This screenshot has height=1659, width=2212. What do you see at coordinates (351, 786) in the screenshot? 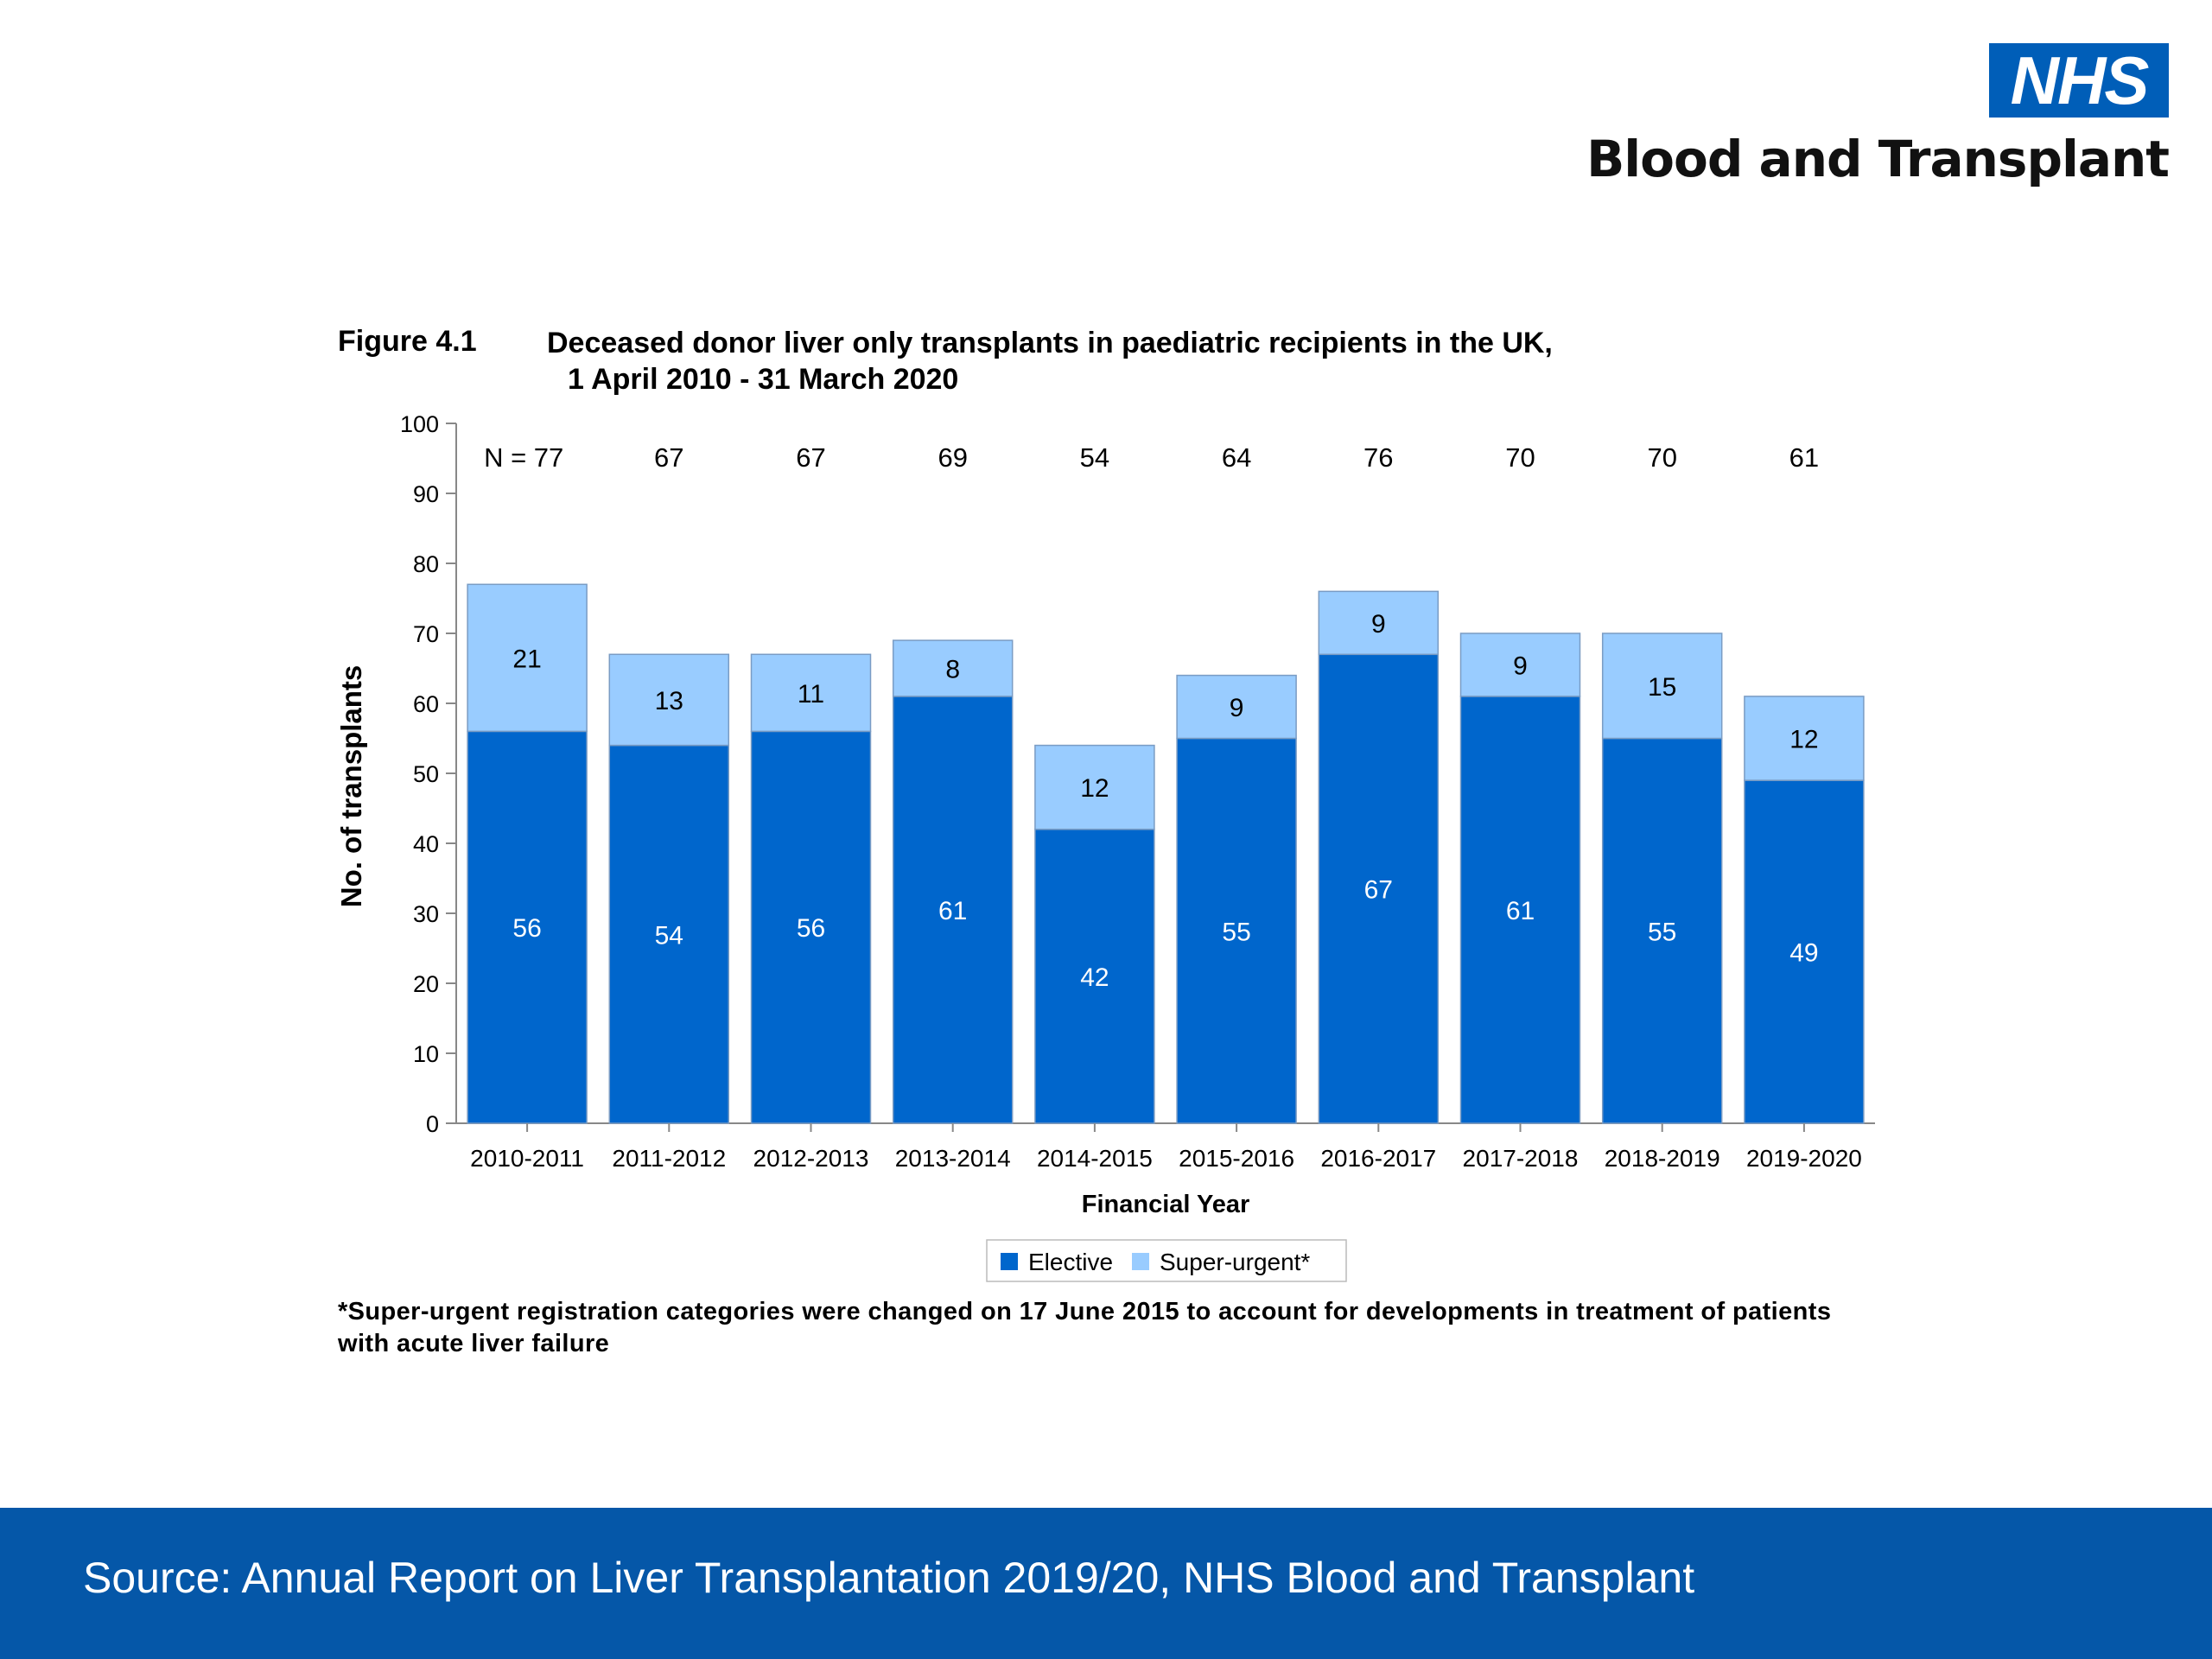
I see `y-axis-label: No. of transplants` at bounding box center [351, 786].